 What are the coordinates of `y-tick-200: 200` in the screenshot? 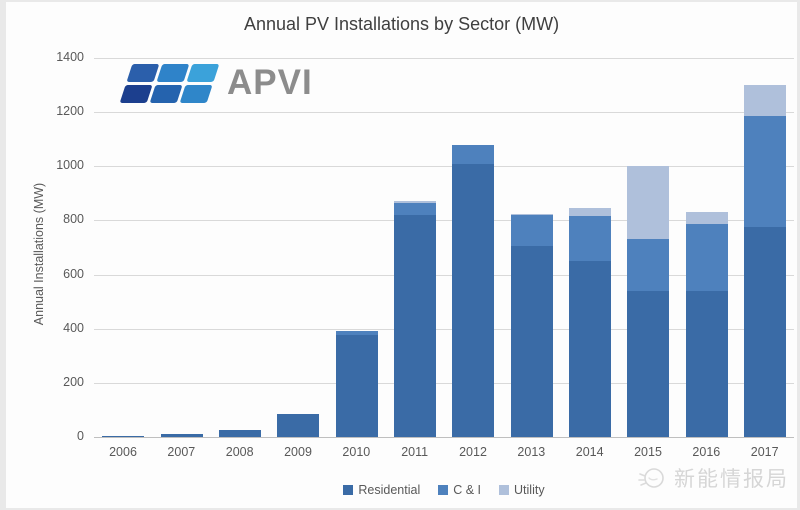 It's located at (73, 381).